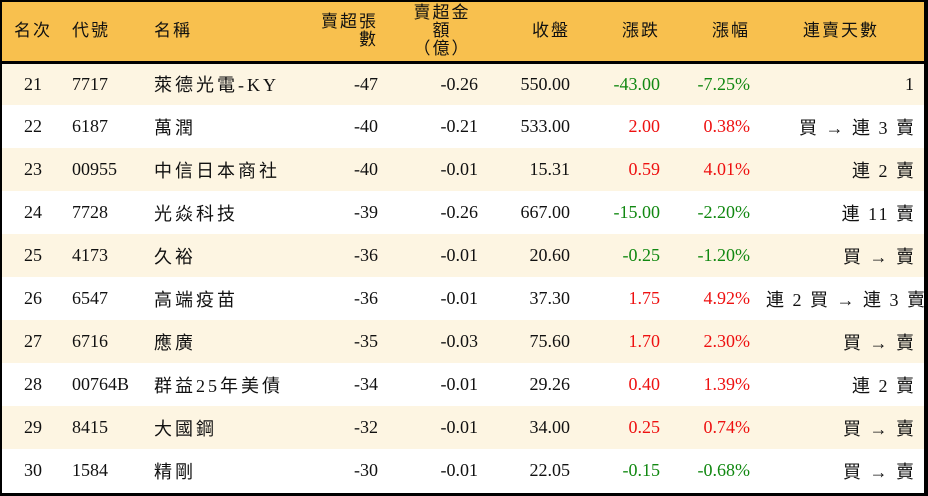  I want to click on cell-code: 1584, so click(90, 470).